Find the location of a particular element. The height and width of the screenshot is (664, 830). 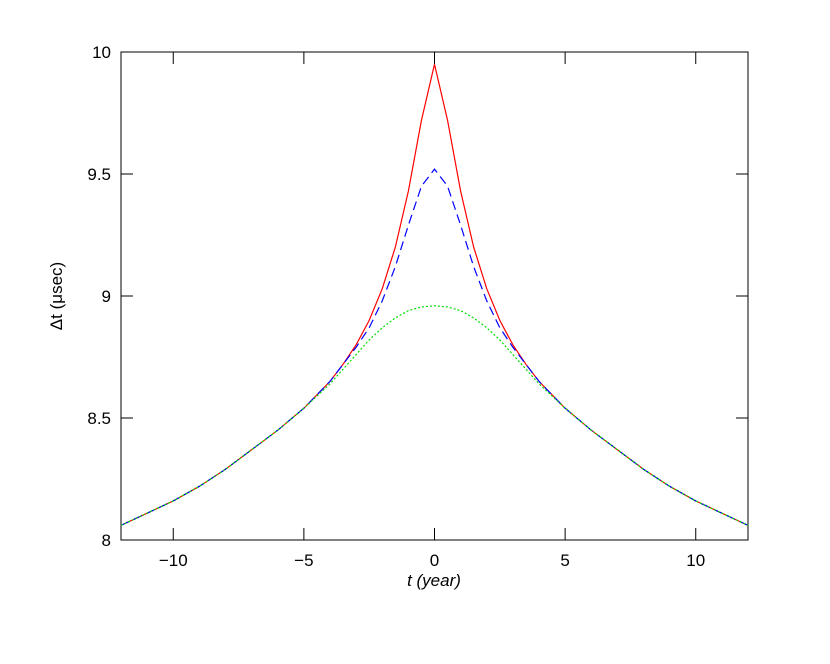

y-tick-label: 8 is located at coordinates (106, 540).